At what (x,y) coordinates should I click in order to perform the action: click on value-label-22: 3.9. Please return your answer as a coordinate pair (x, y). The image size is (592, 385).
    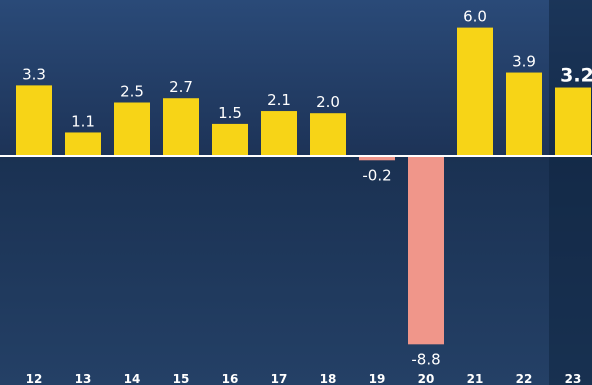
    Looking at the image, I should click on (524, 62).